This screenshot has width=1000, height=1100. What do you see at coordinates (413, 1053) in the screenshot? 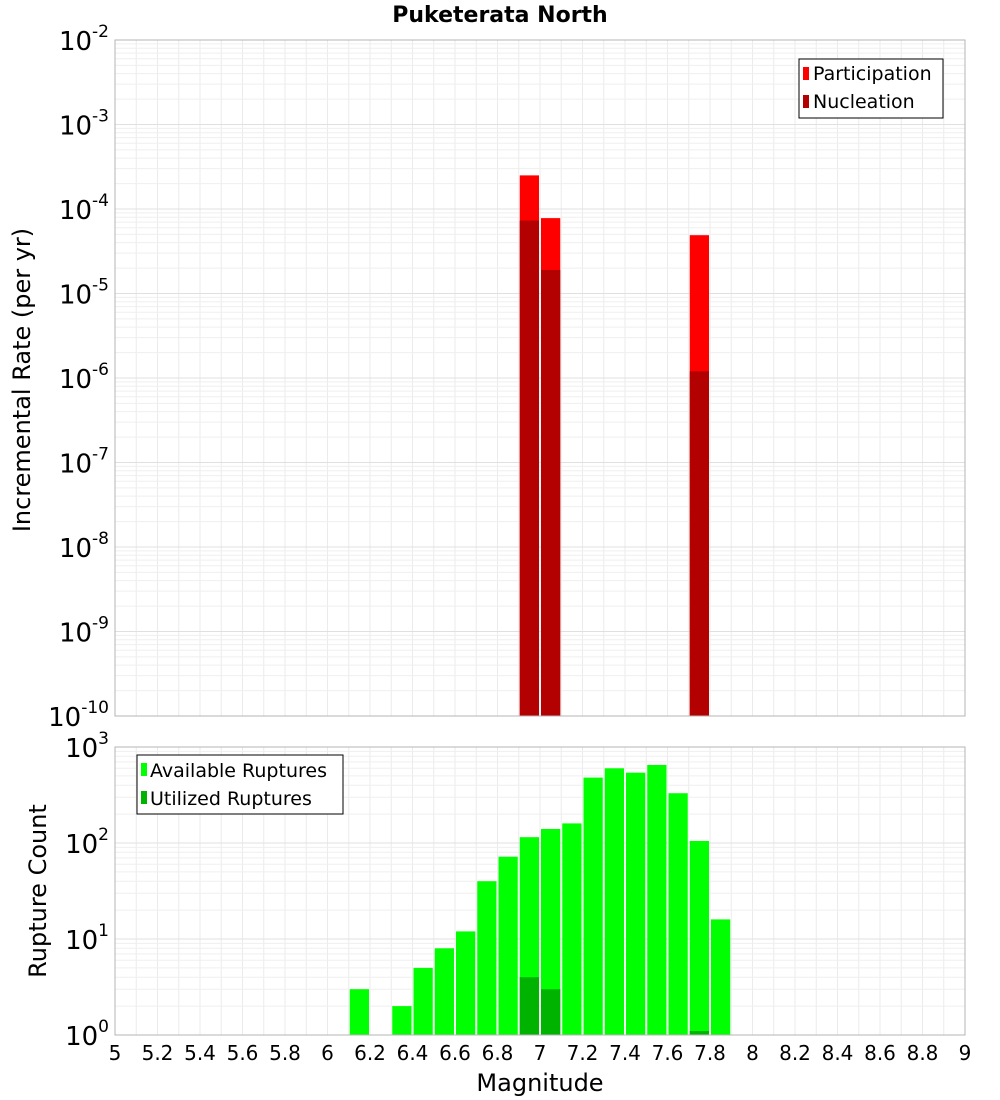
I see `x-tick-label: 6.4` at bounding box center [413, 1053].